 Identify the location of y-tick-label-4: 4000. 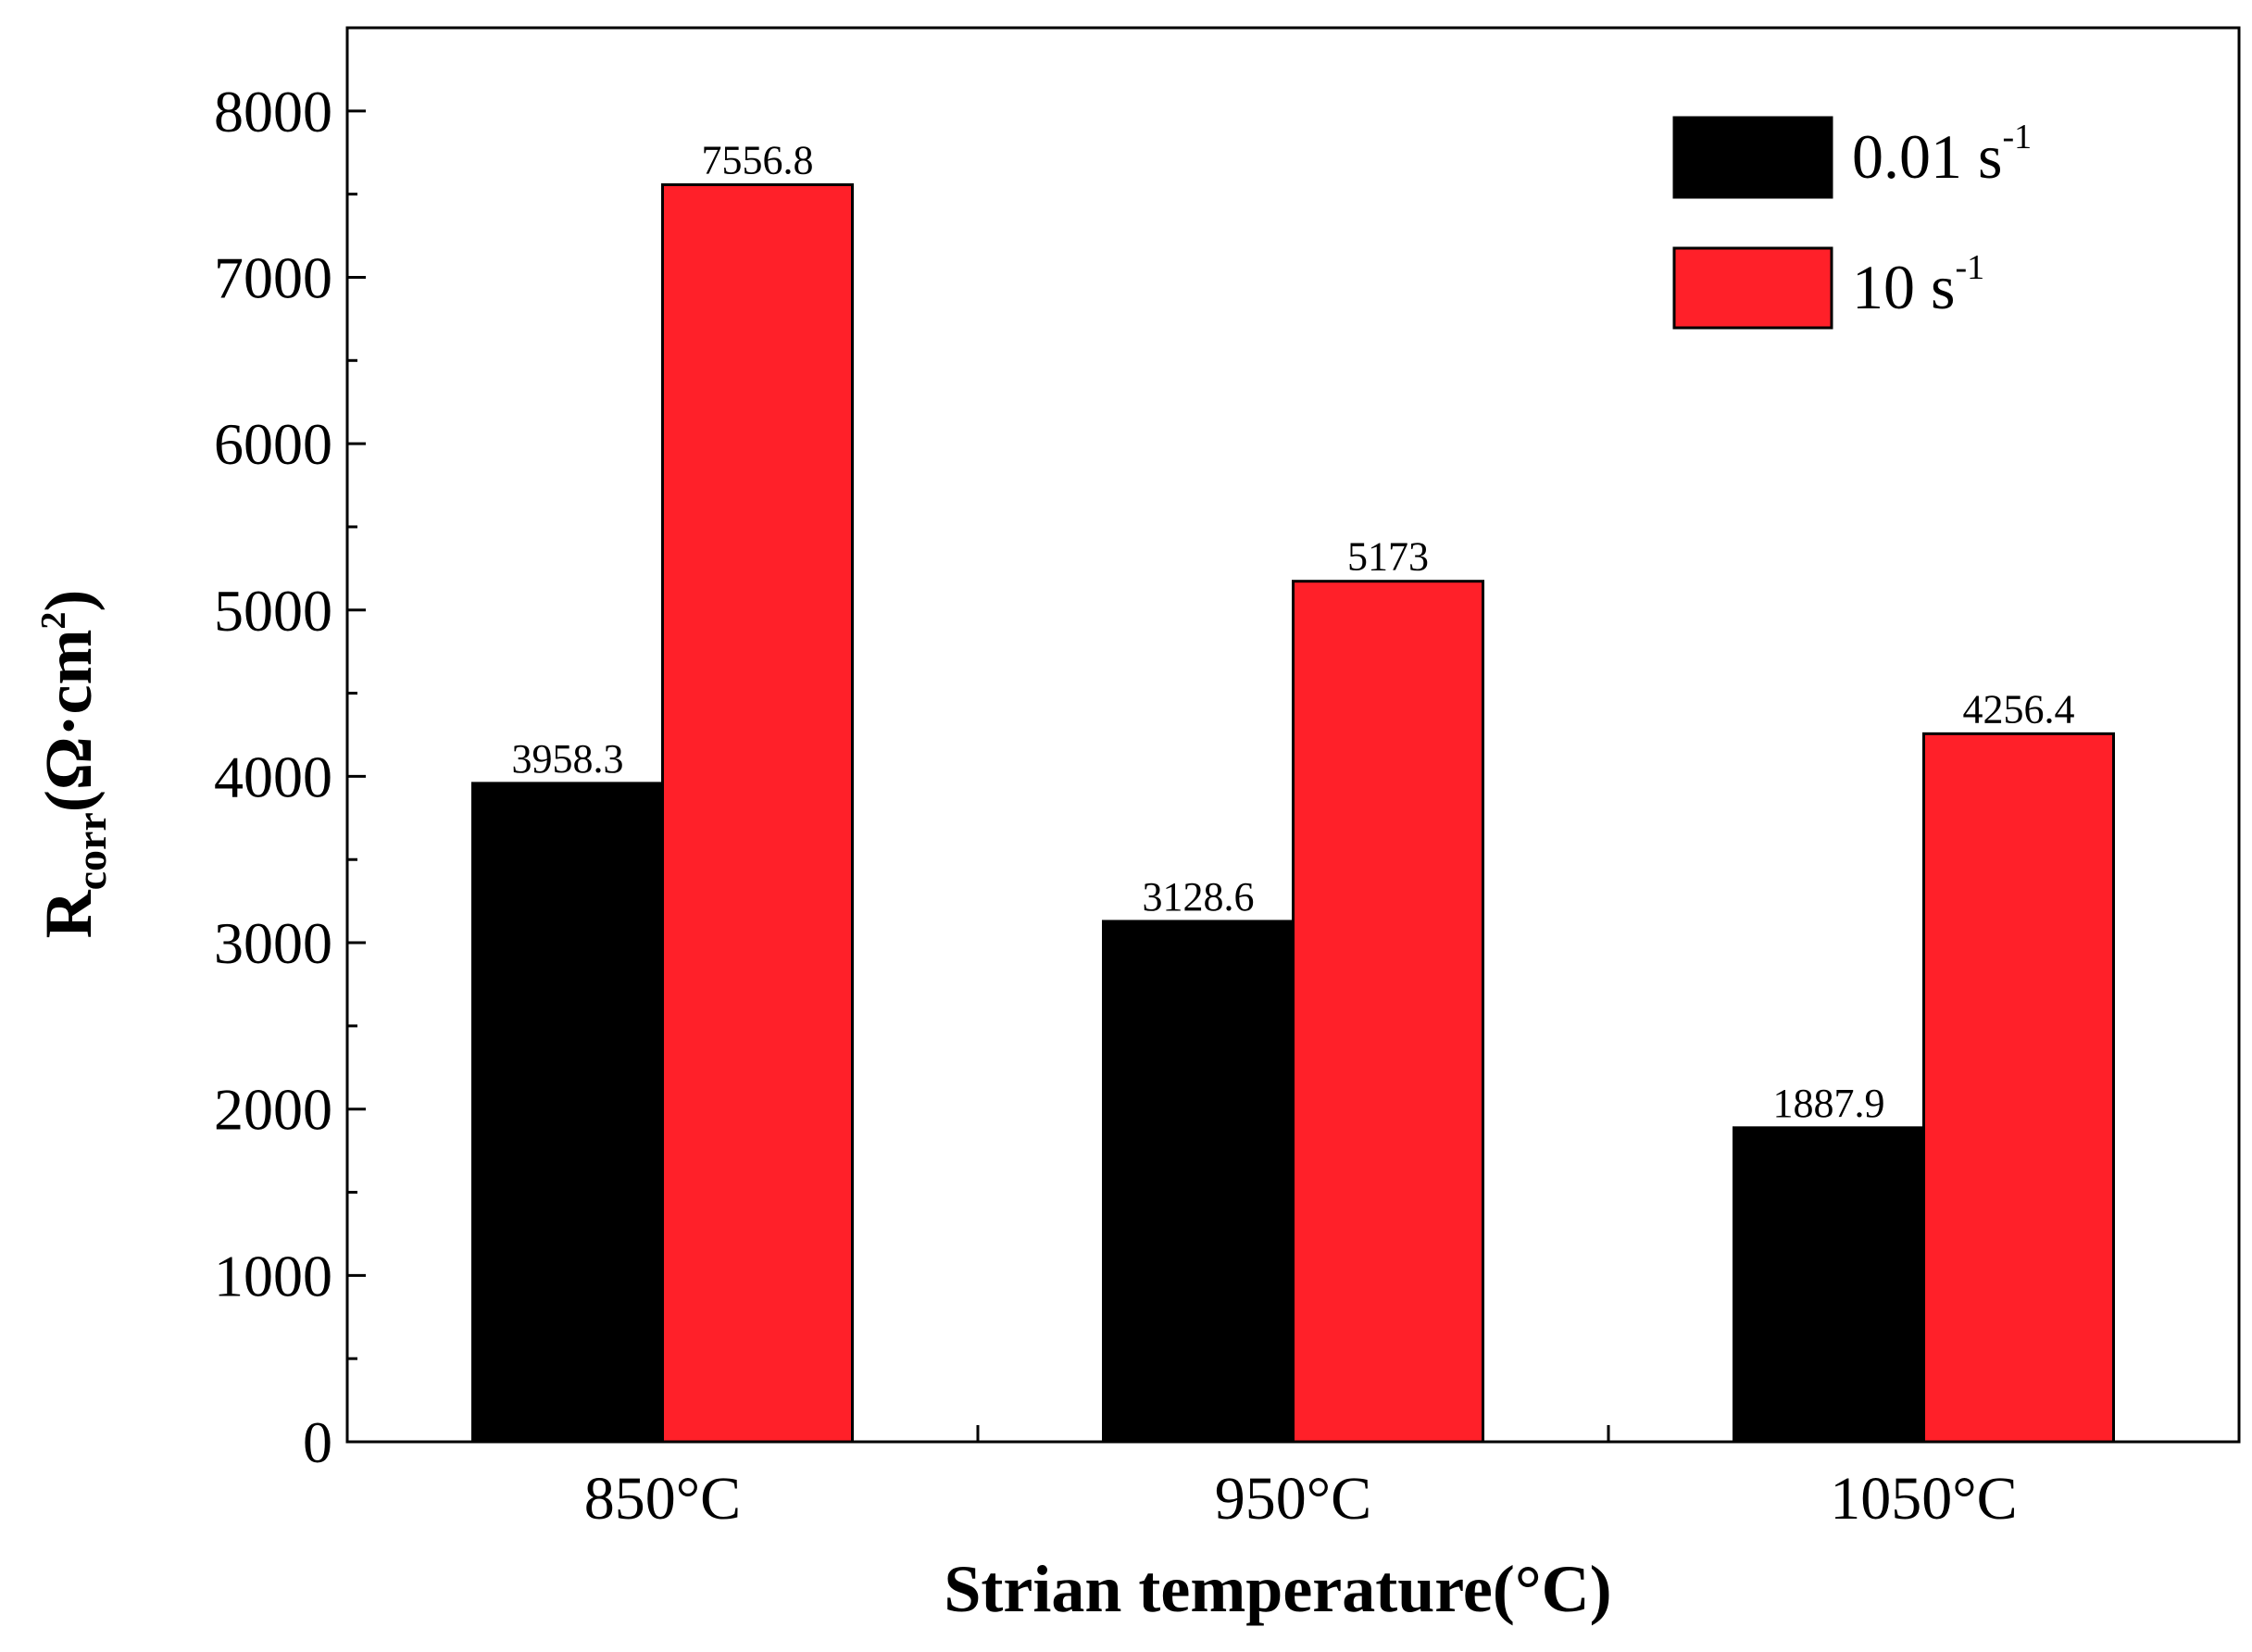
(273, 776).